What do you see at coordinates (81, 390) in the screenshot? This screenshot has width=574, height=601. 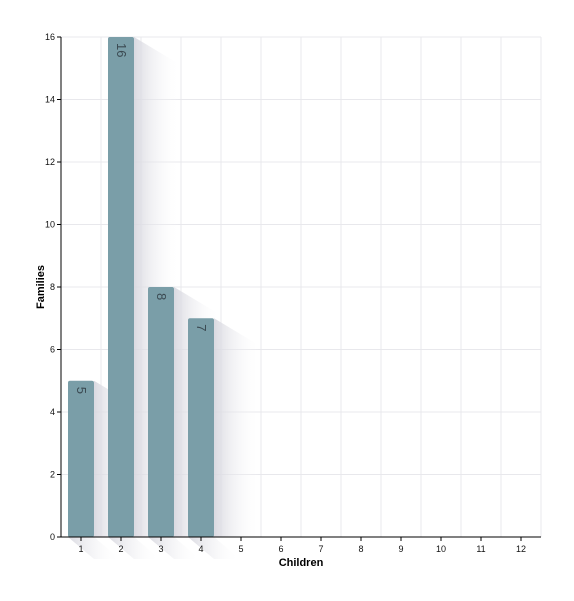 I see `data-label: 5` at bounding box center [81, 390].